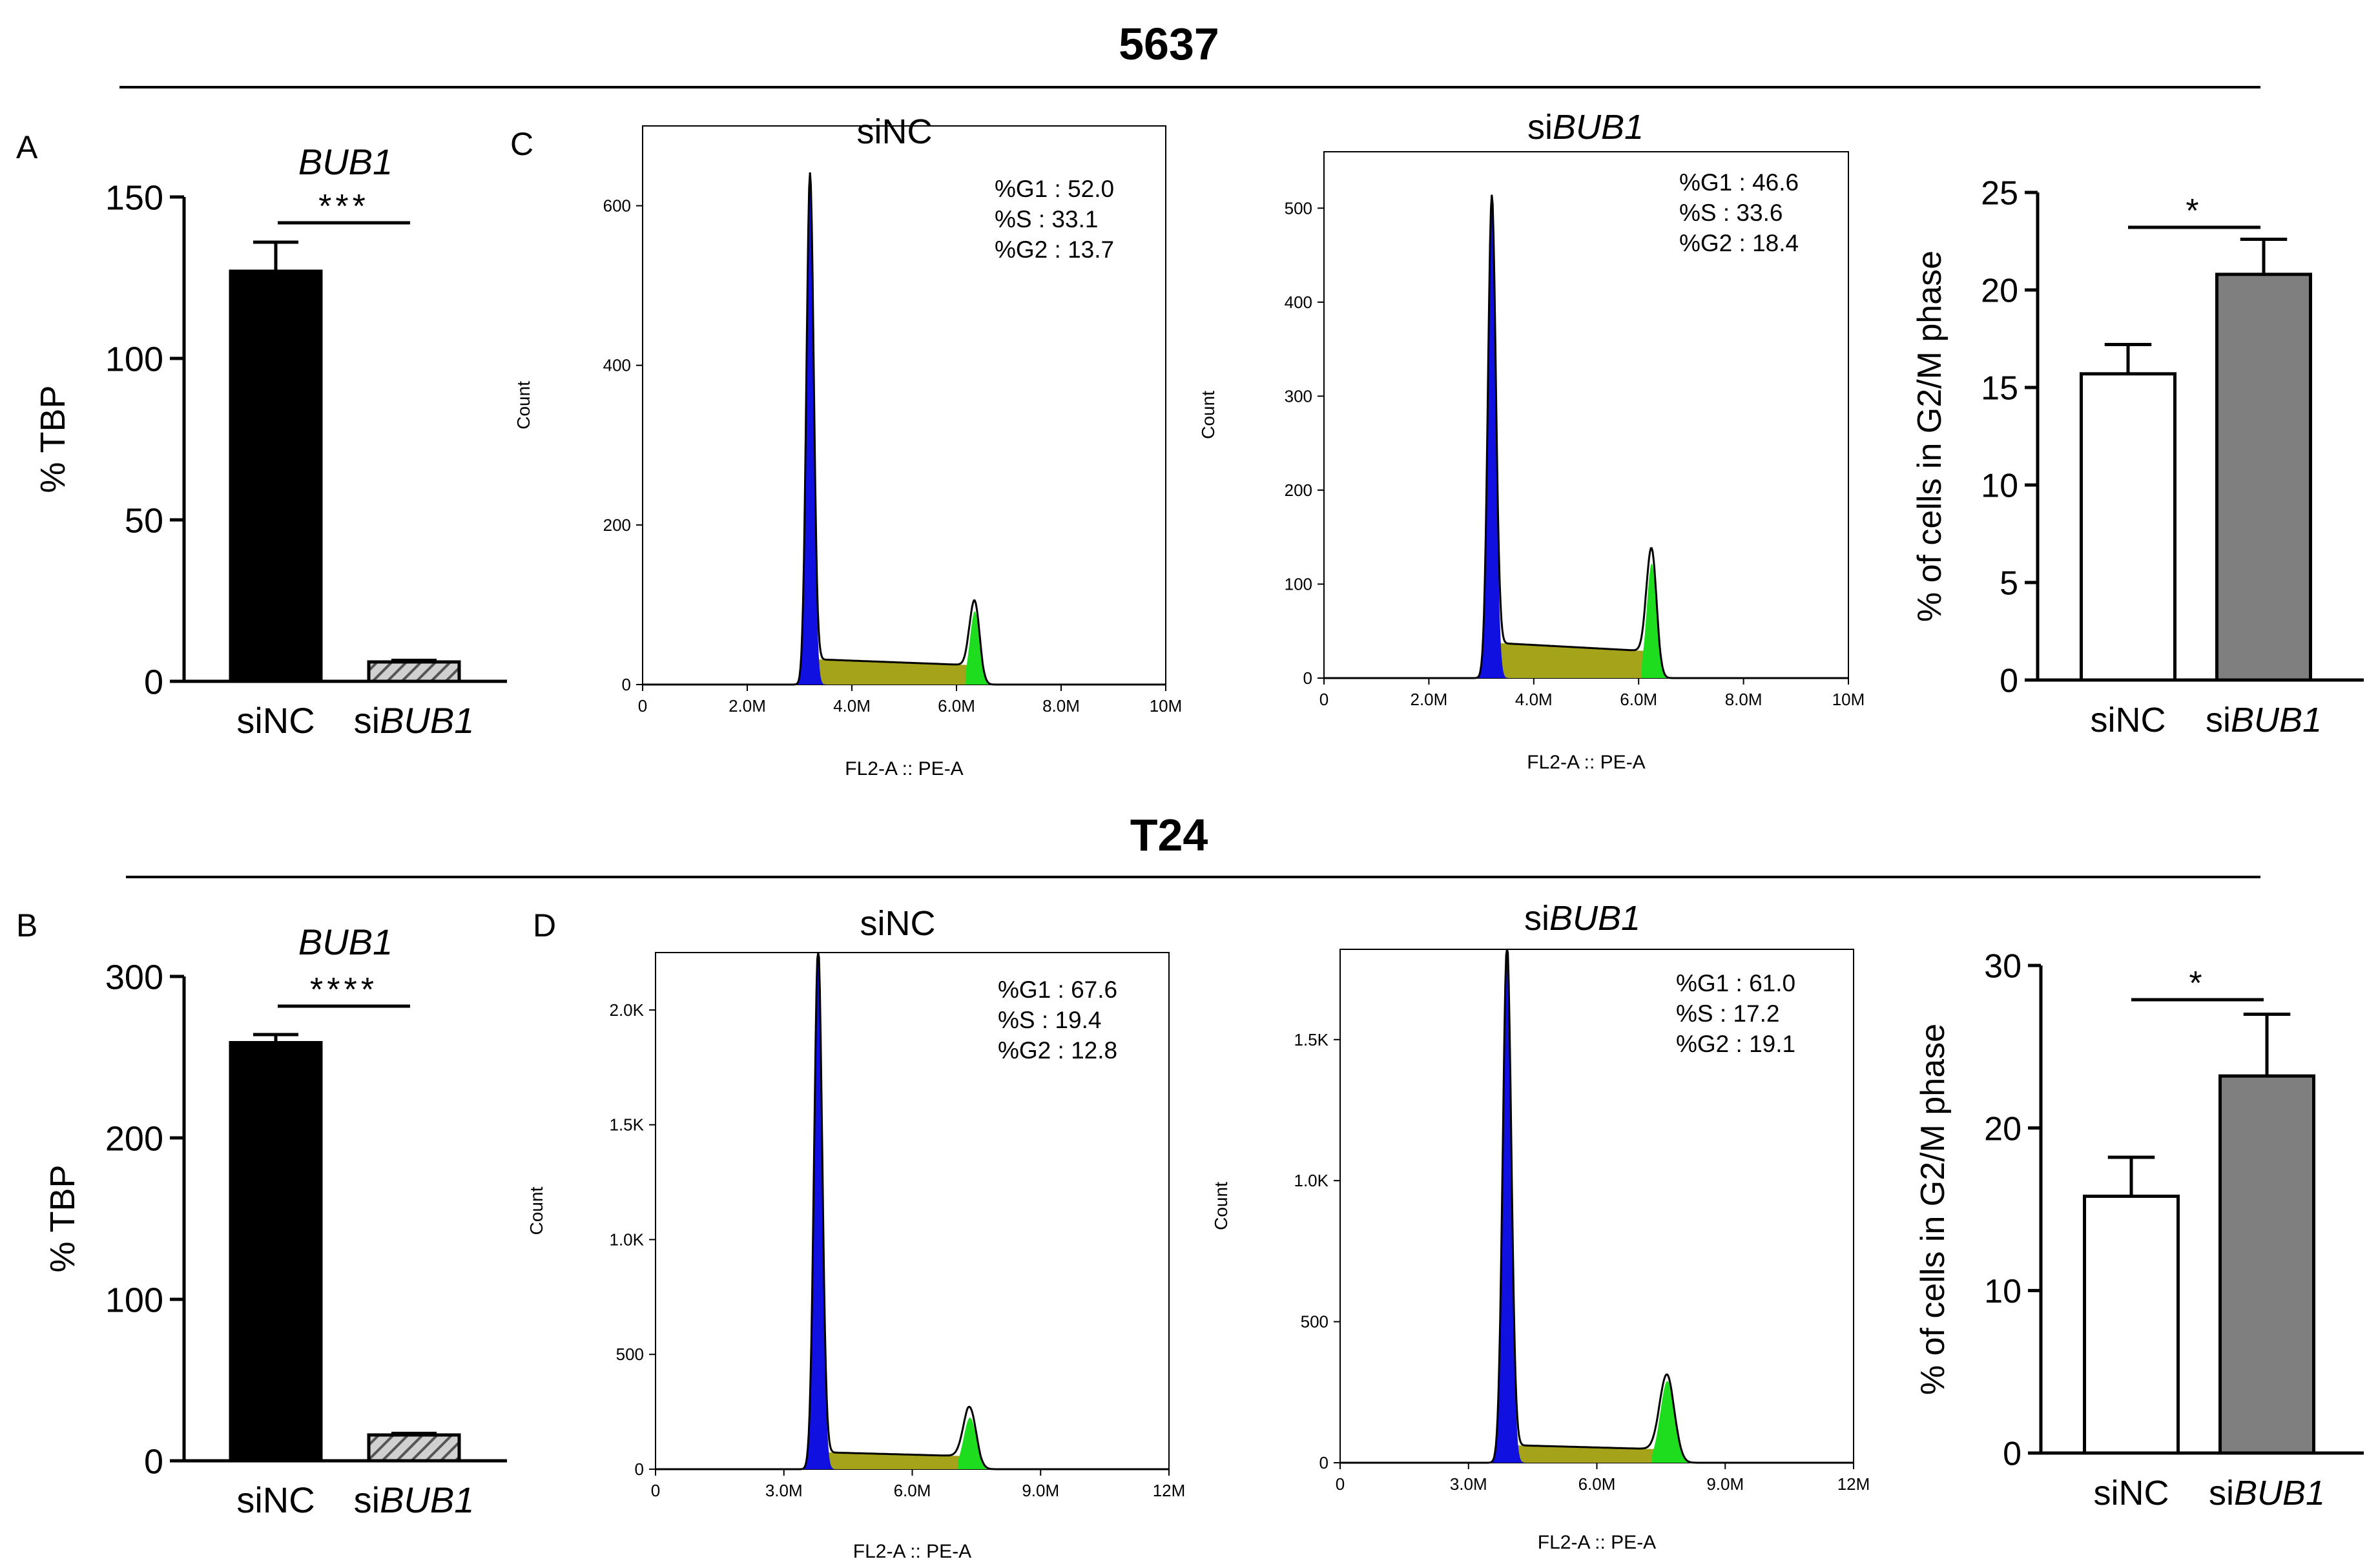 Image resolution: width=2378 pixels, height=1568 pixels. Describe the element at coordinates (144, 520) in the screenshot. I see `y-tick-label: 50` at that location.